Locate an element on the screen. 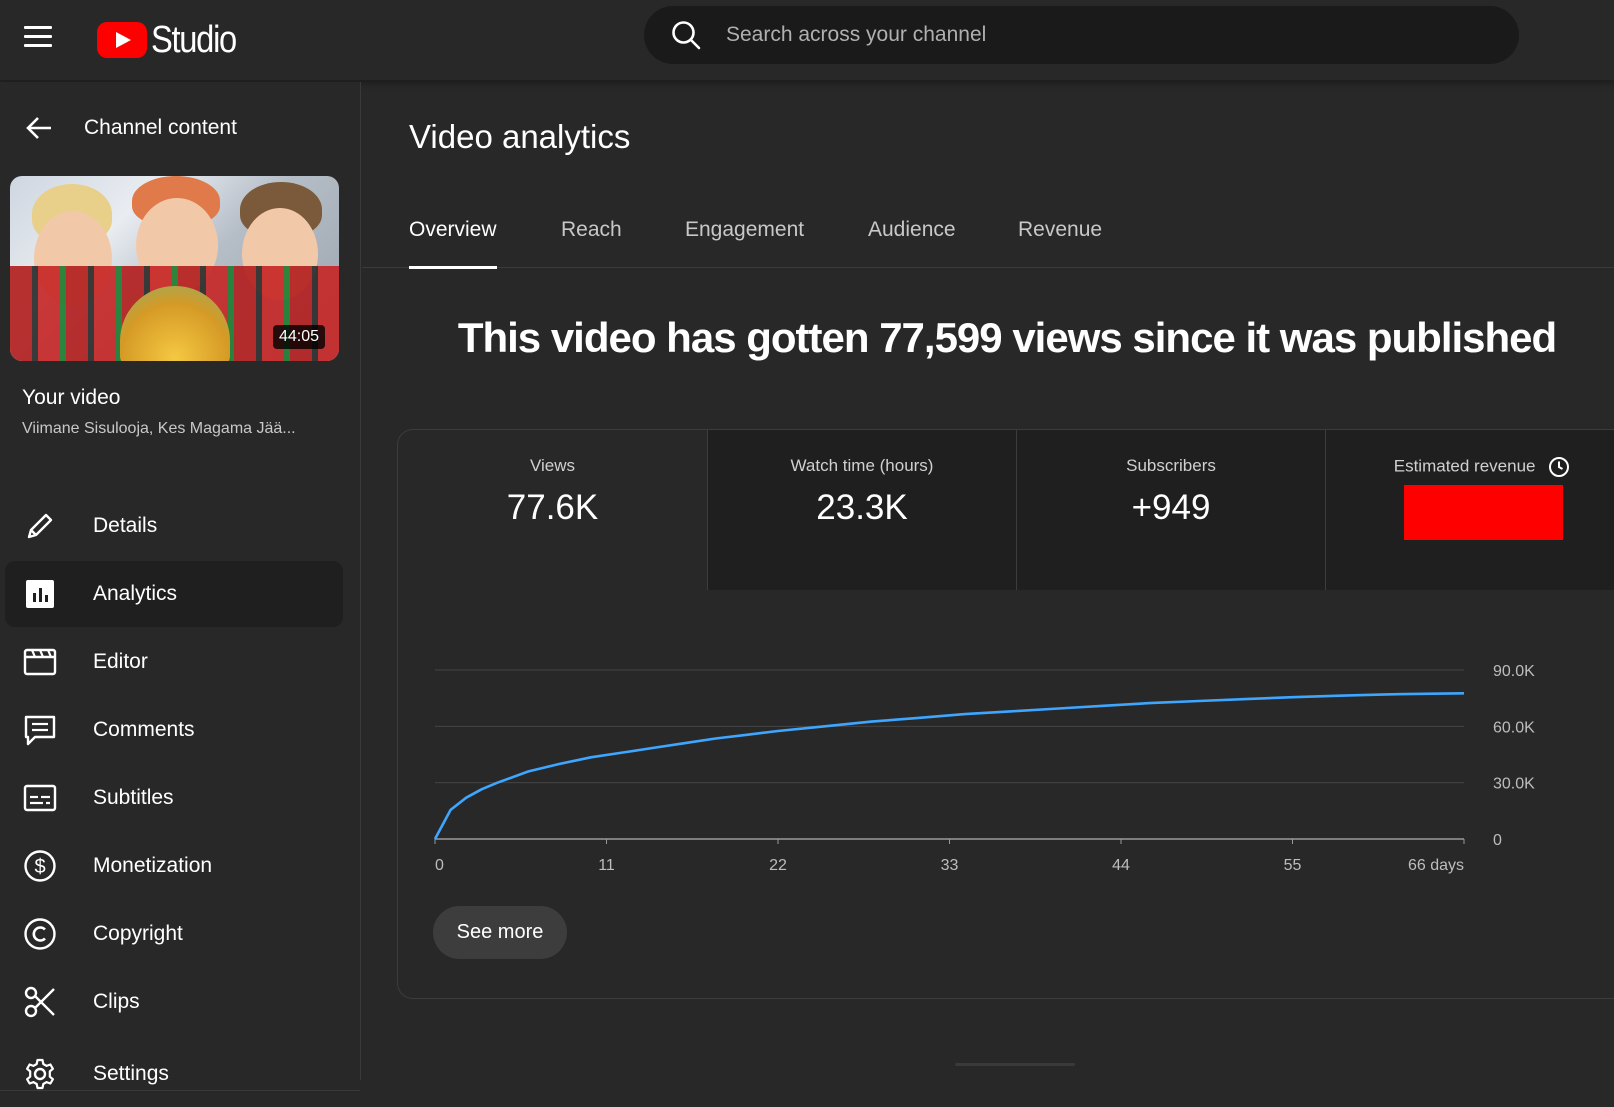 Image resolution: width=1614 pixels, height=1107 pixels. metric-value: 77.6K is located at coordinates (552, 507).